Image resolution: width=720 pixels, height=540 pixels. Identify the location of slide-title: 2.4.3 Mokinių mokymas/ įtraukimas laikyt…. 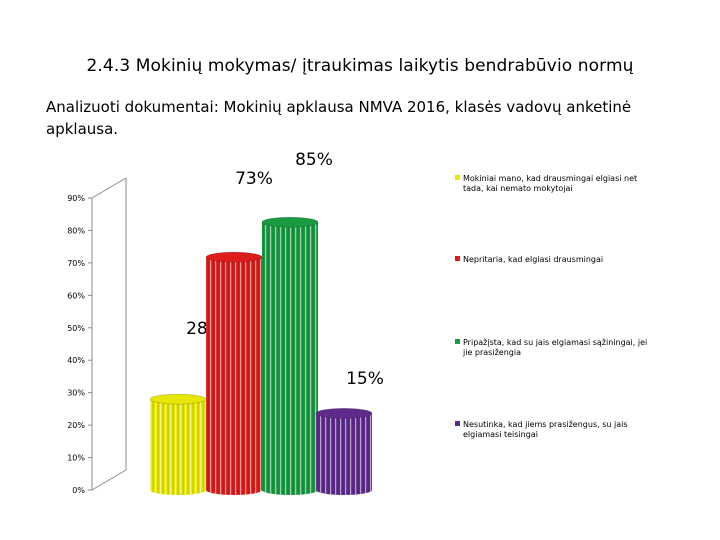
(360, 66).